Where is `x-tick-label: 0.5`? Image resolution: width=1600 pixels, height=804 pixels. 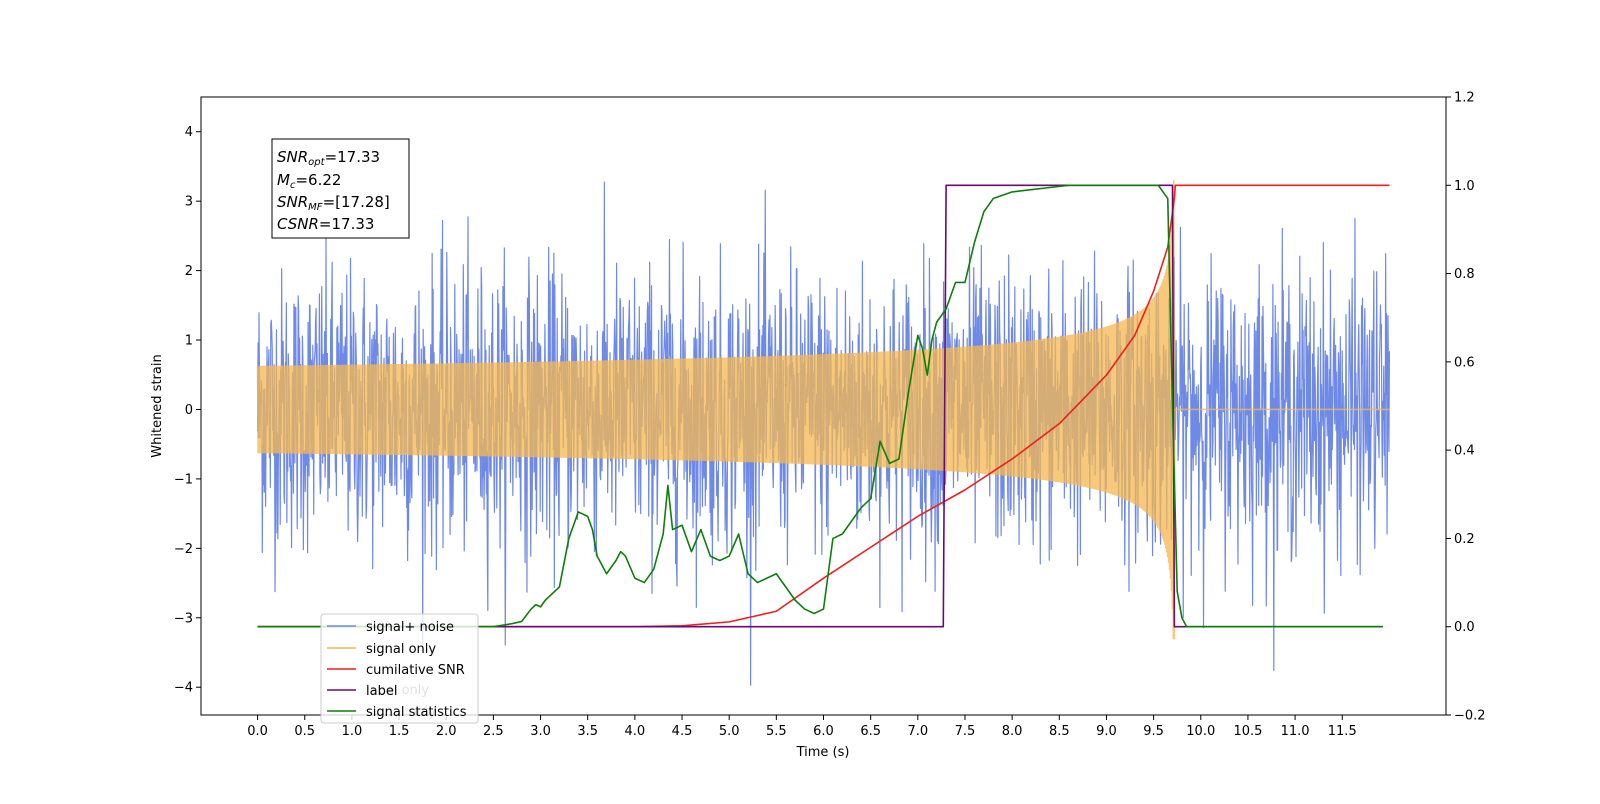
x-tick-label: 0.5 is located at coordinates (304, 731).